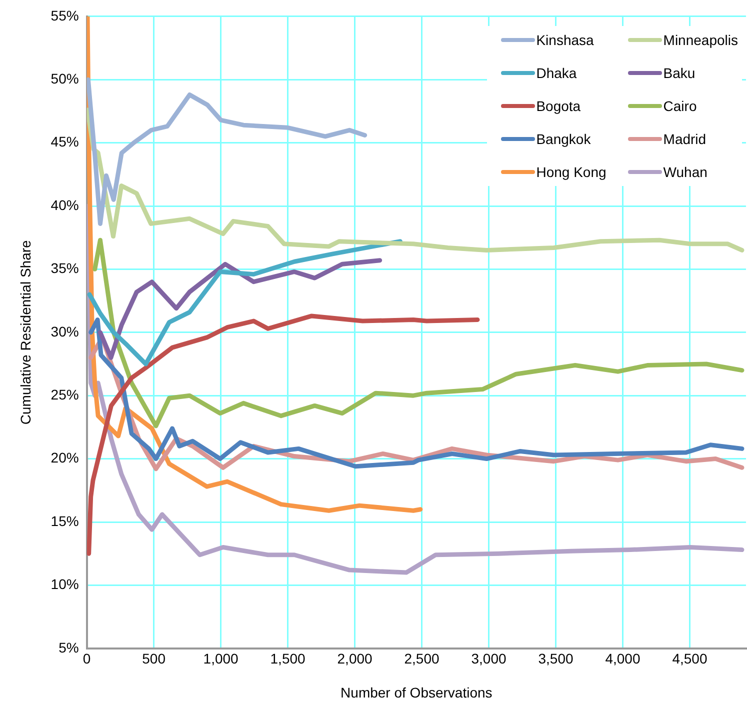  What do you see at coordinates (488, 658) in the screenshot?
I see `x-tick-label: 3,000` at bounding box center [488, 658].